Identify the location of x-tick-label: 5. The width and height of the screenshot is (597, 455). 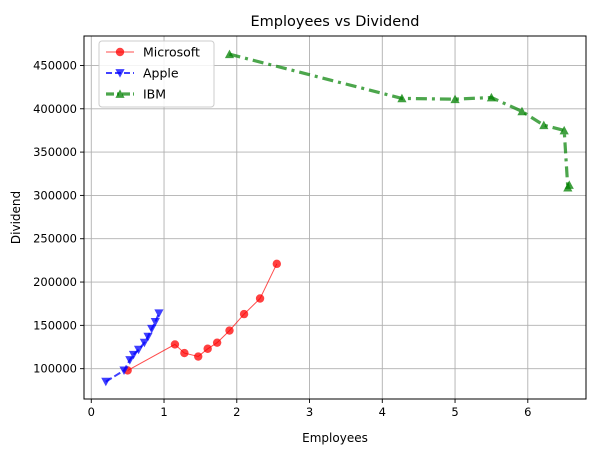
(454, 412).